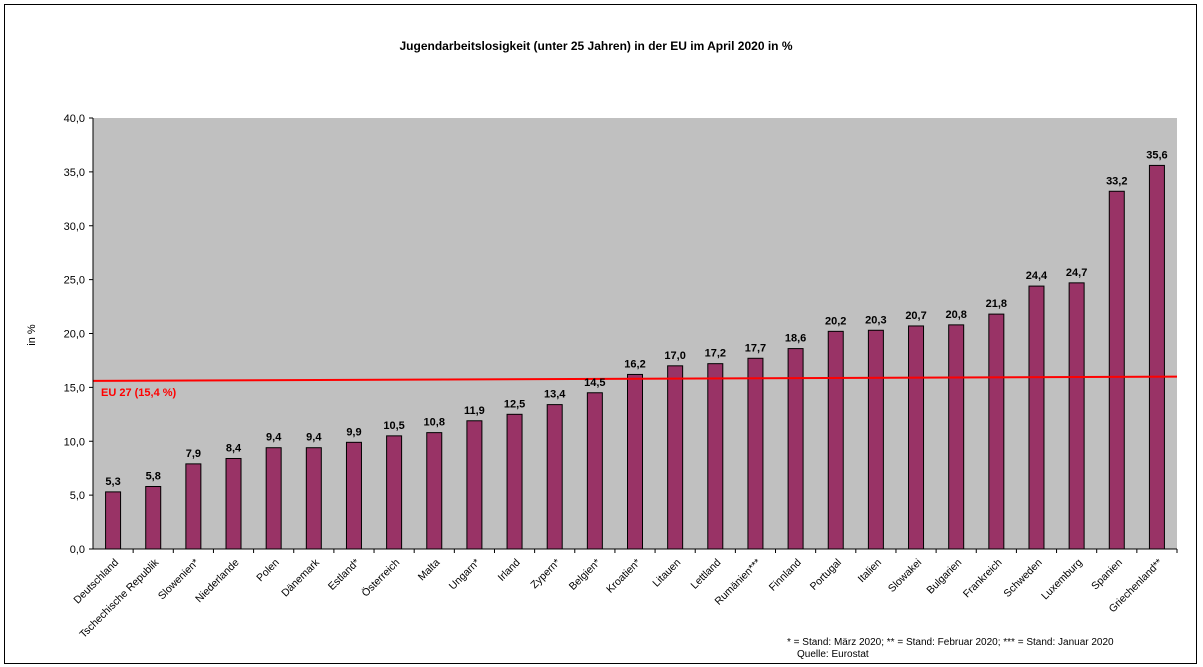 The width and height of the screenshot is (1203, 667). I want to click on data-label: 10,5, so click(393, 426).